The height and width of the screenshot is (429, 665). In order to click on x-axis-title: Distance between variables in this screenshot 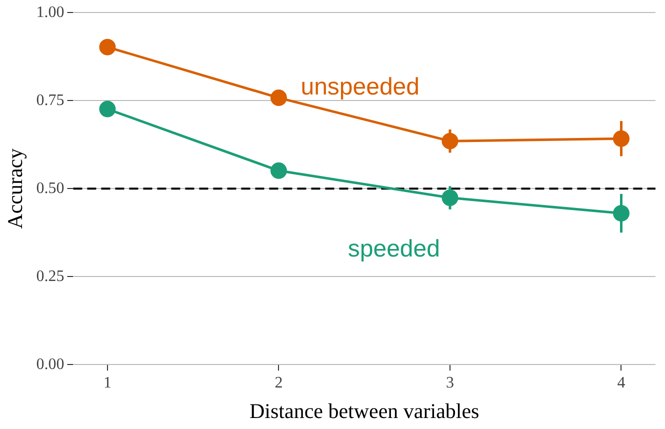, I will do `click(364, 410)`.